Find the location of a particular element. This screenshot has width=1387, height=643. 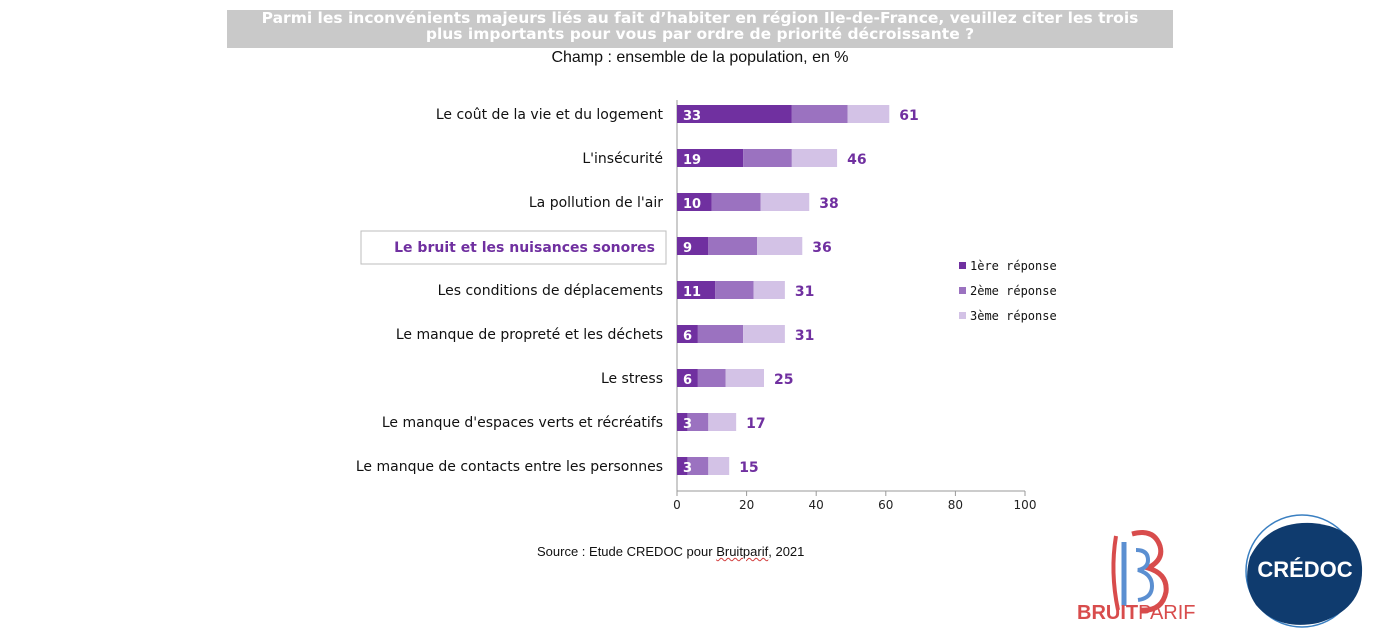

first-response-label: 19 is located at coordinates (692, 160).